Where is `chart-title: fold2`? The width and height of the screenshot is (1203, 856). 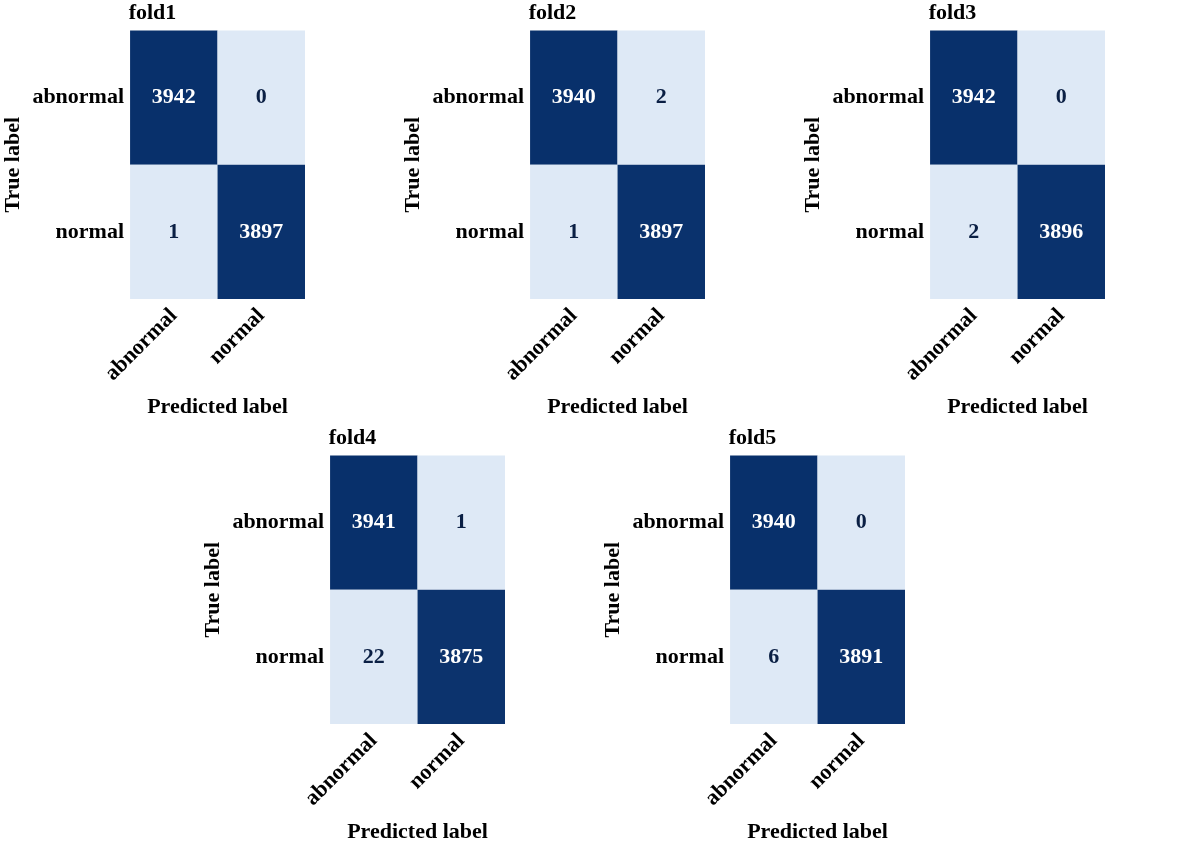
chart-title: fold2 is located at coordinates (552, 12).